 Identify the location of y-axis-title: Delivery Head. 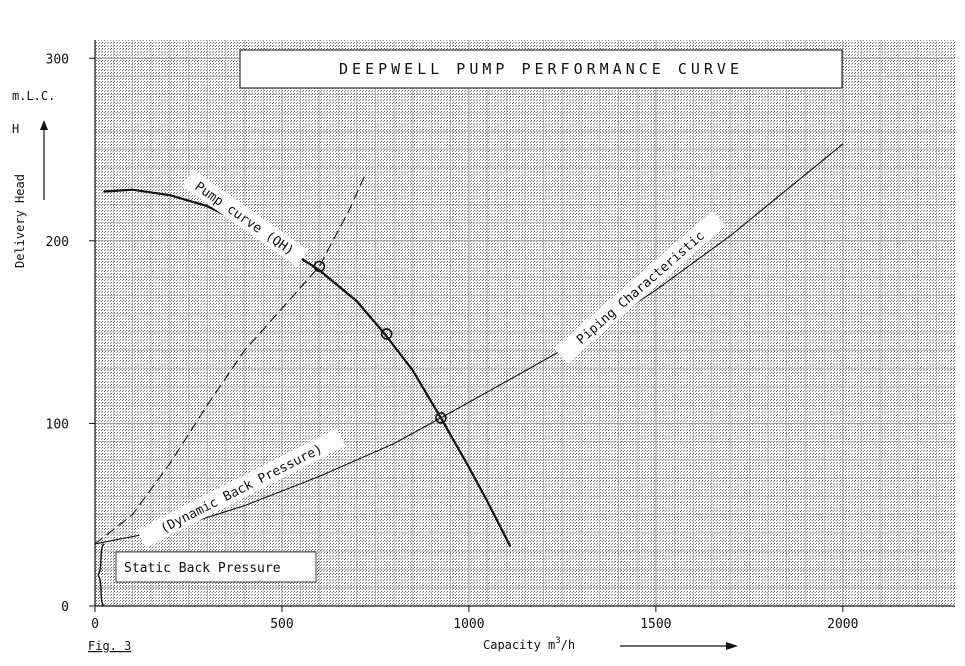
(20, 221).